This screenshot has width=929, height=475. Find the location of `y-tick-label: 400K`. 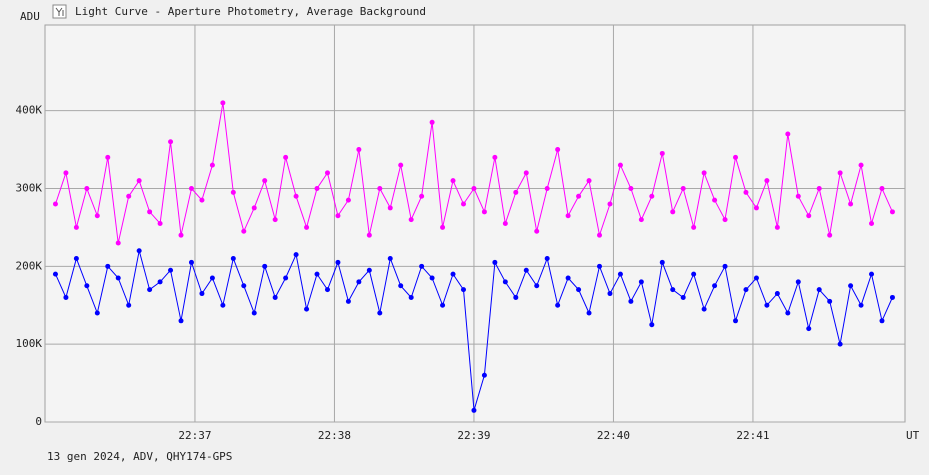

y-tick-label: 400K is located at coordinates (29, 110).